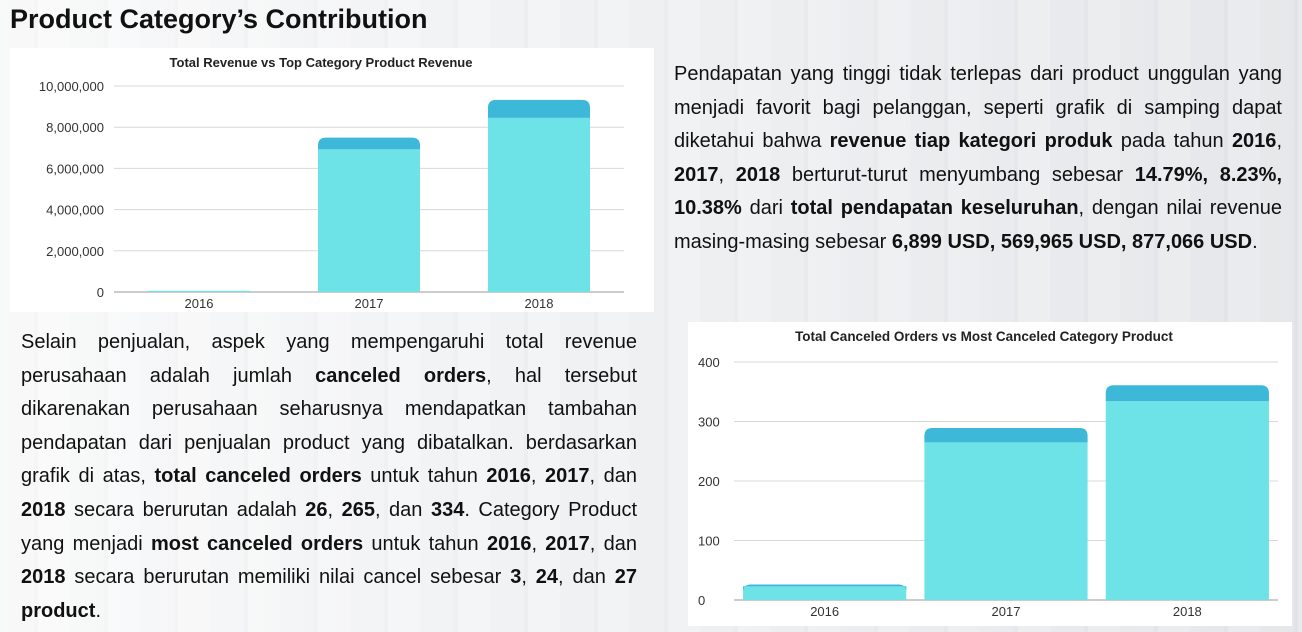 The height and width of the screenshot is (632, 1302). What do you see at coordinates (75, 127) in the screenshot?
I see `y-tick-label: 8,000,000` at bounding box center [75, 127].